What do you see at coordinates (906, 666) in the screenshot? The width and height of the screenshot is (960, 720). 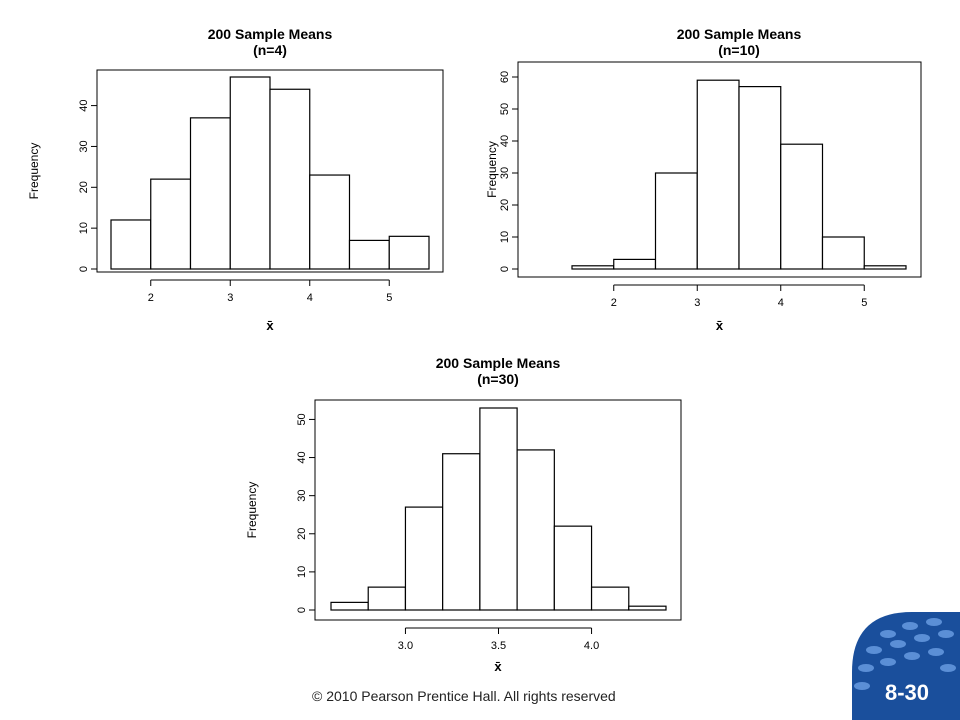 I see `slide-corner-logo` at bounding box center [906, 666].